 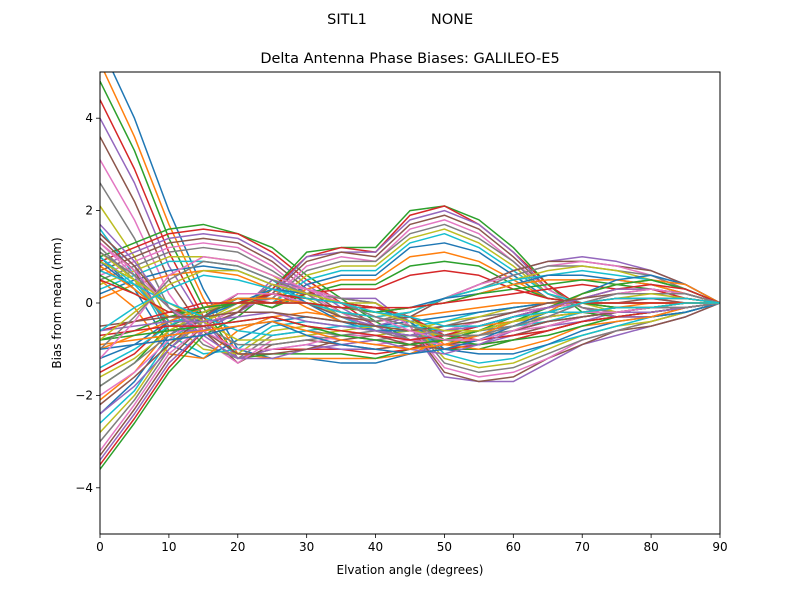 What do you see at coordinates (347, 20) in the screenshot?
I see `figure-suptitle-station: SITL1` at bounding box center [347, 20].